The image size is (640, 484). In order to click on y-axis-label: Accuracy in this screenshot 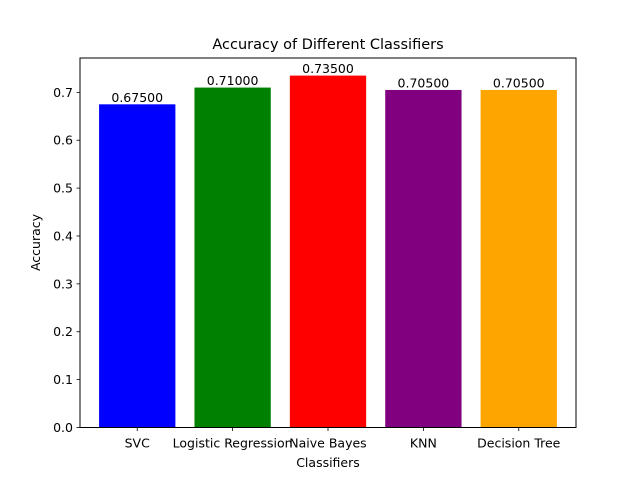, I will do `click(35, 242)`.